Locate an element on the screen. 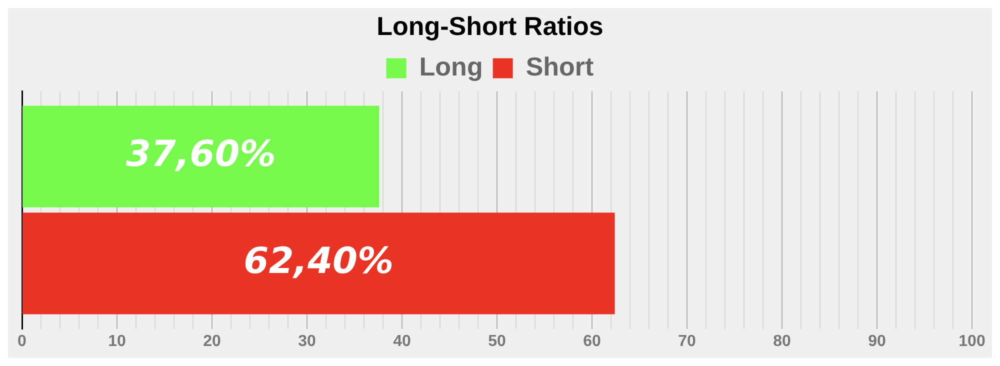 Image resolution: width=1000 pixels, height=366 pixels. data-label: 62,40% is located at coordinates (319, 261).